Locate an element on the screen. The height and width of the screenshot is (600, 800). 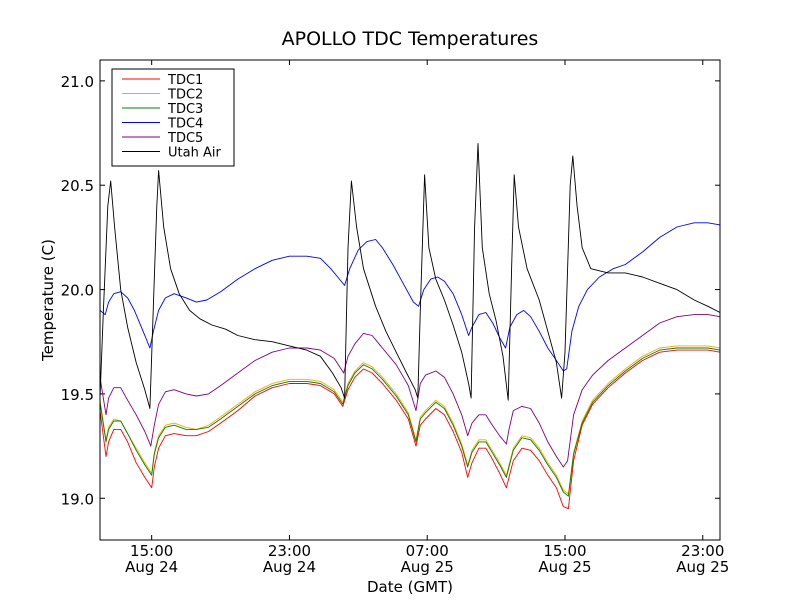
legend-label-tdc2: TDC2 is located at coordinates (185, 95).